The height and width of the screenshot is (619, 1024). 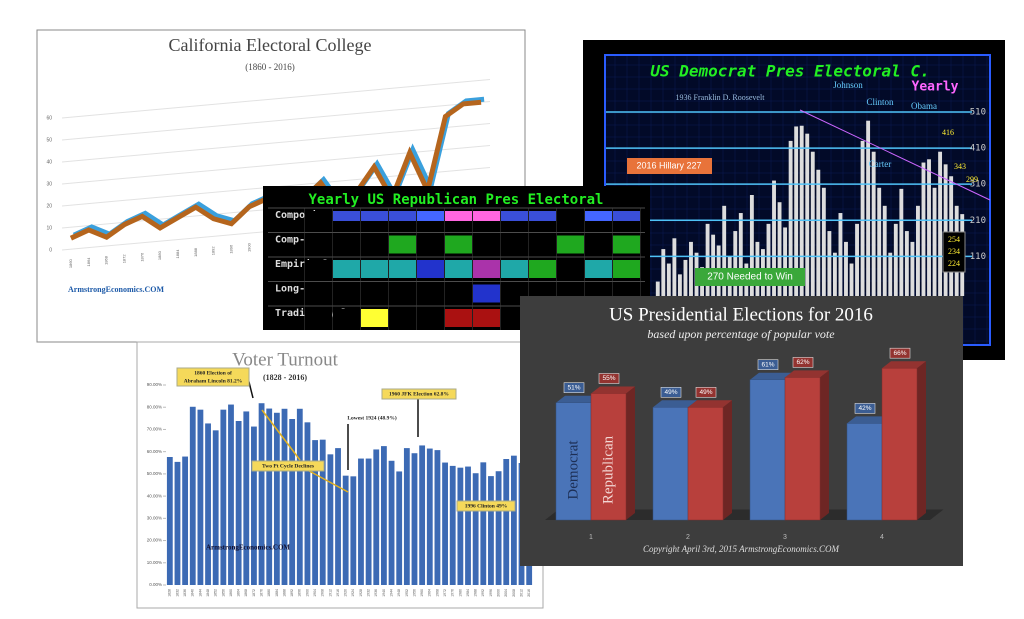 I want to click on y-tick-label: 10, so click(x=49, y=228).